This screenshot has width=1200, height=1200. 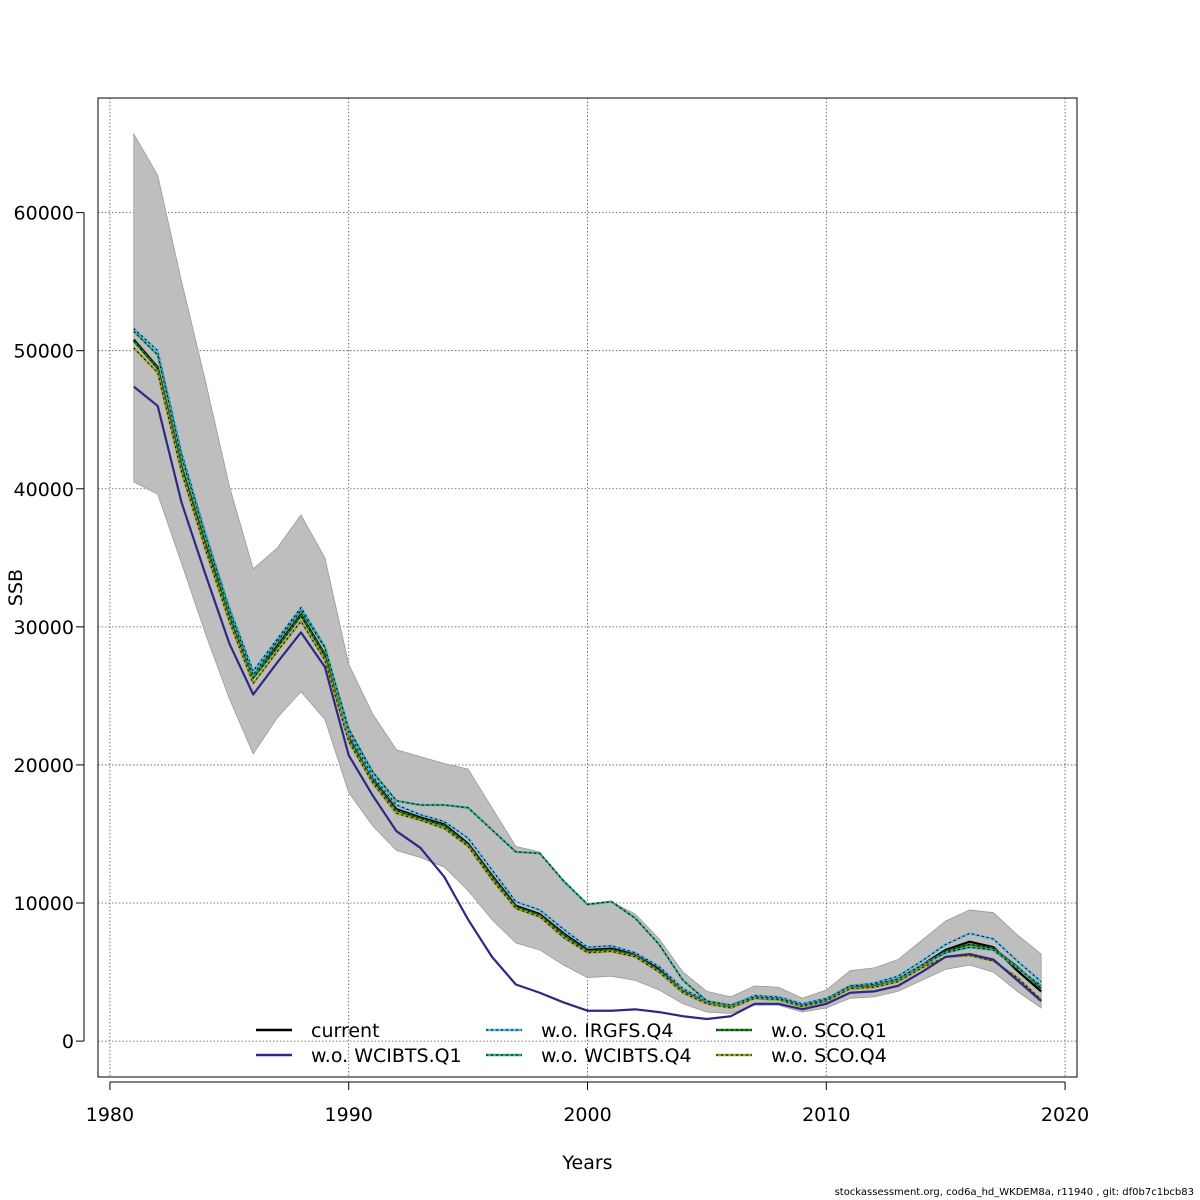 I want to click on legend-entry-w-o-irgfs-q4: w.o. IRGFS.Q4, so click(x=579, y=1031).